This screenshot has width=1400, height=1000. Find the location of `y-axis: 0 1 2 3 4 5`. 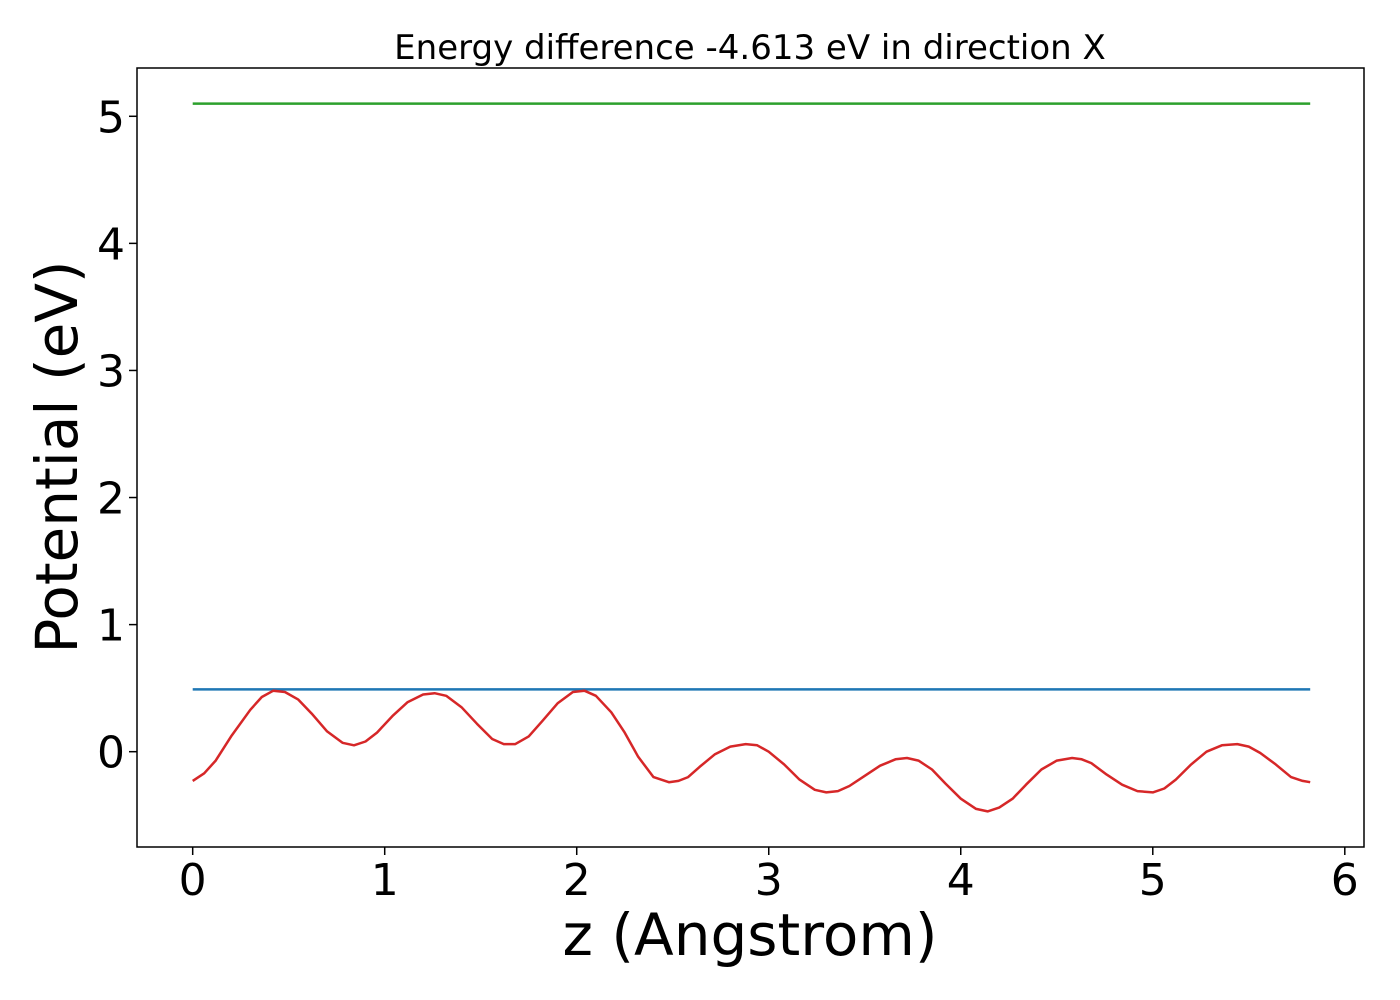

y-axis: 0 1 2 3 4 5 is located at coordinates (117, 435).